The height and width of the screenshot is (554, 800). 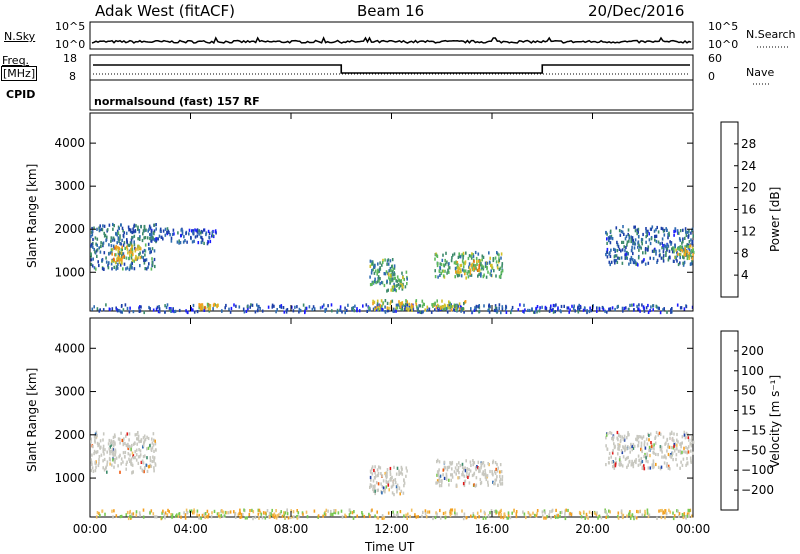 I want to click on colorbar-tick-label: 16, so click(x=748, y=210).